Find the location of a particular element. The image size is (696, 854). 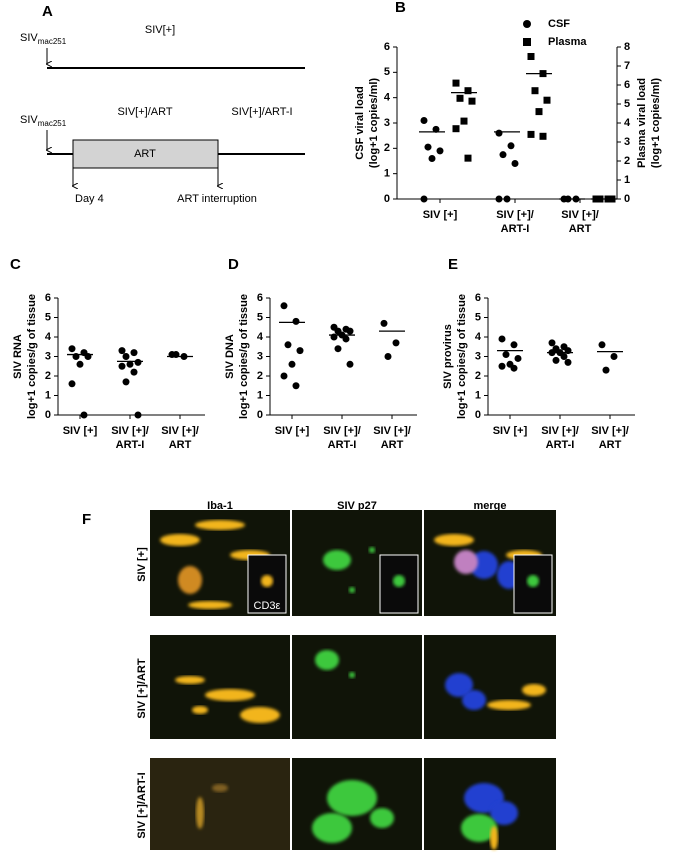

y2-tick-label: 7 is located at coordinates (627, 66).